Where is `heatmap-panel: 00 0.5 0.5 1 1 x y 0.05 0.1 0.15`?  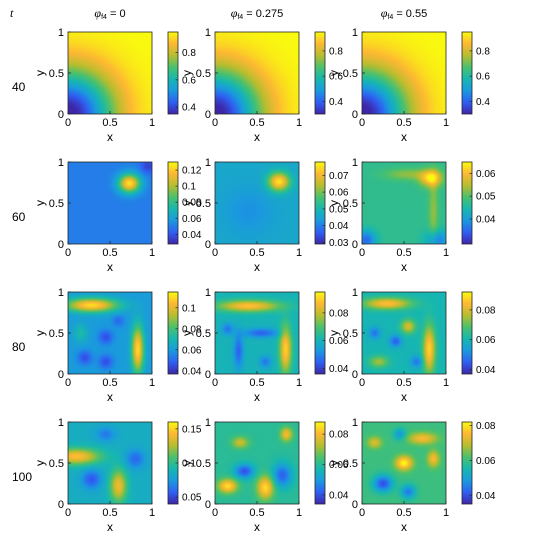
heatmap-panel: 00 0.5 0.5 1 1 x y 0.05 0.1 0.15 is located at coordinates (117, 475).